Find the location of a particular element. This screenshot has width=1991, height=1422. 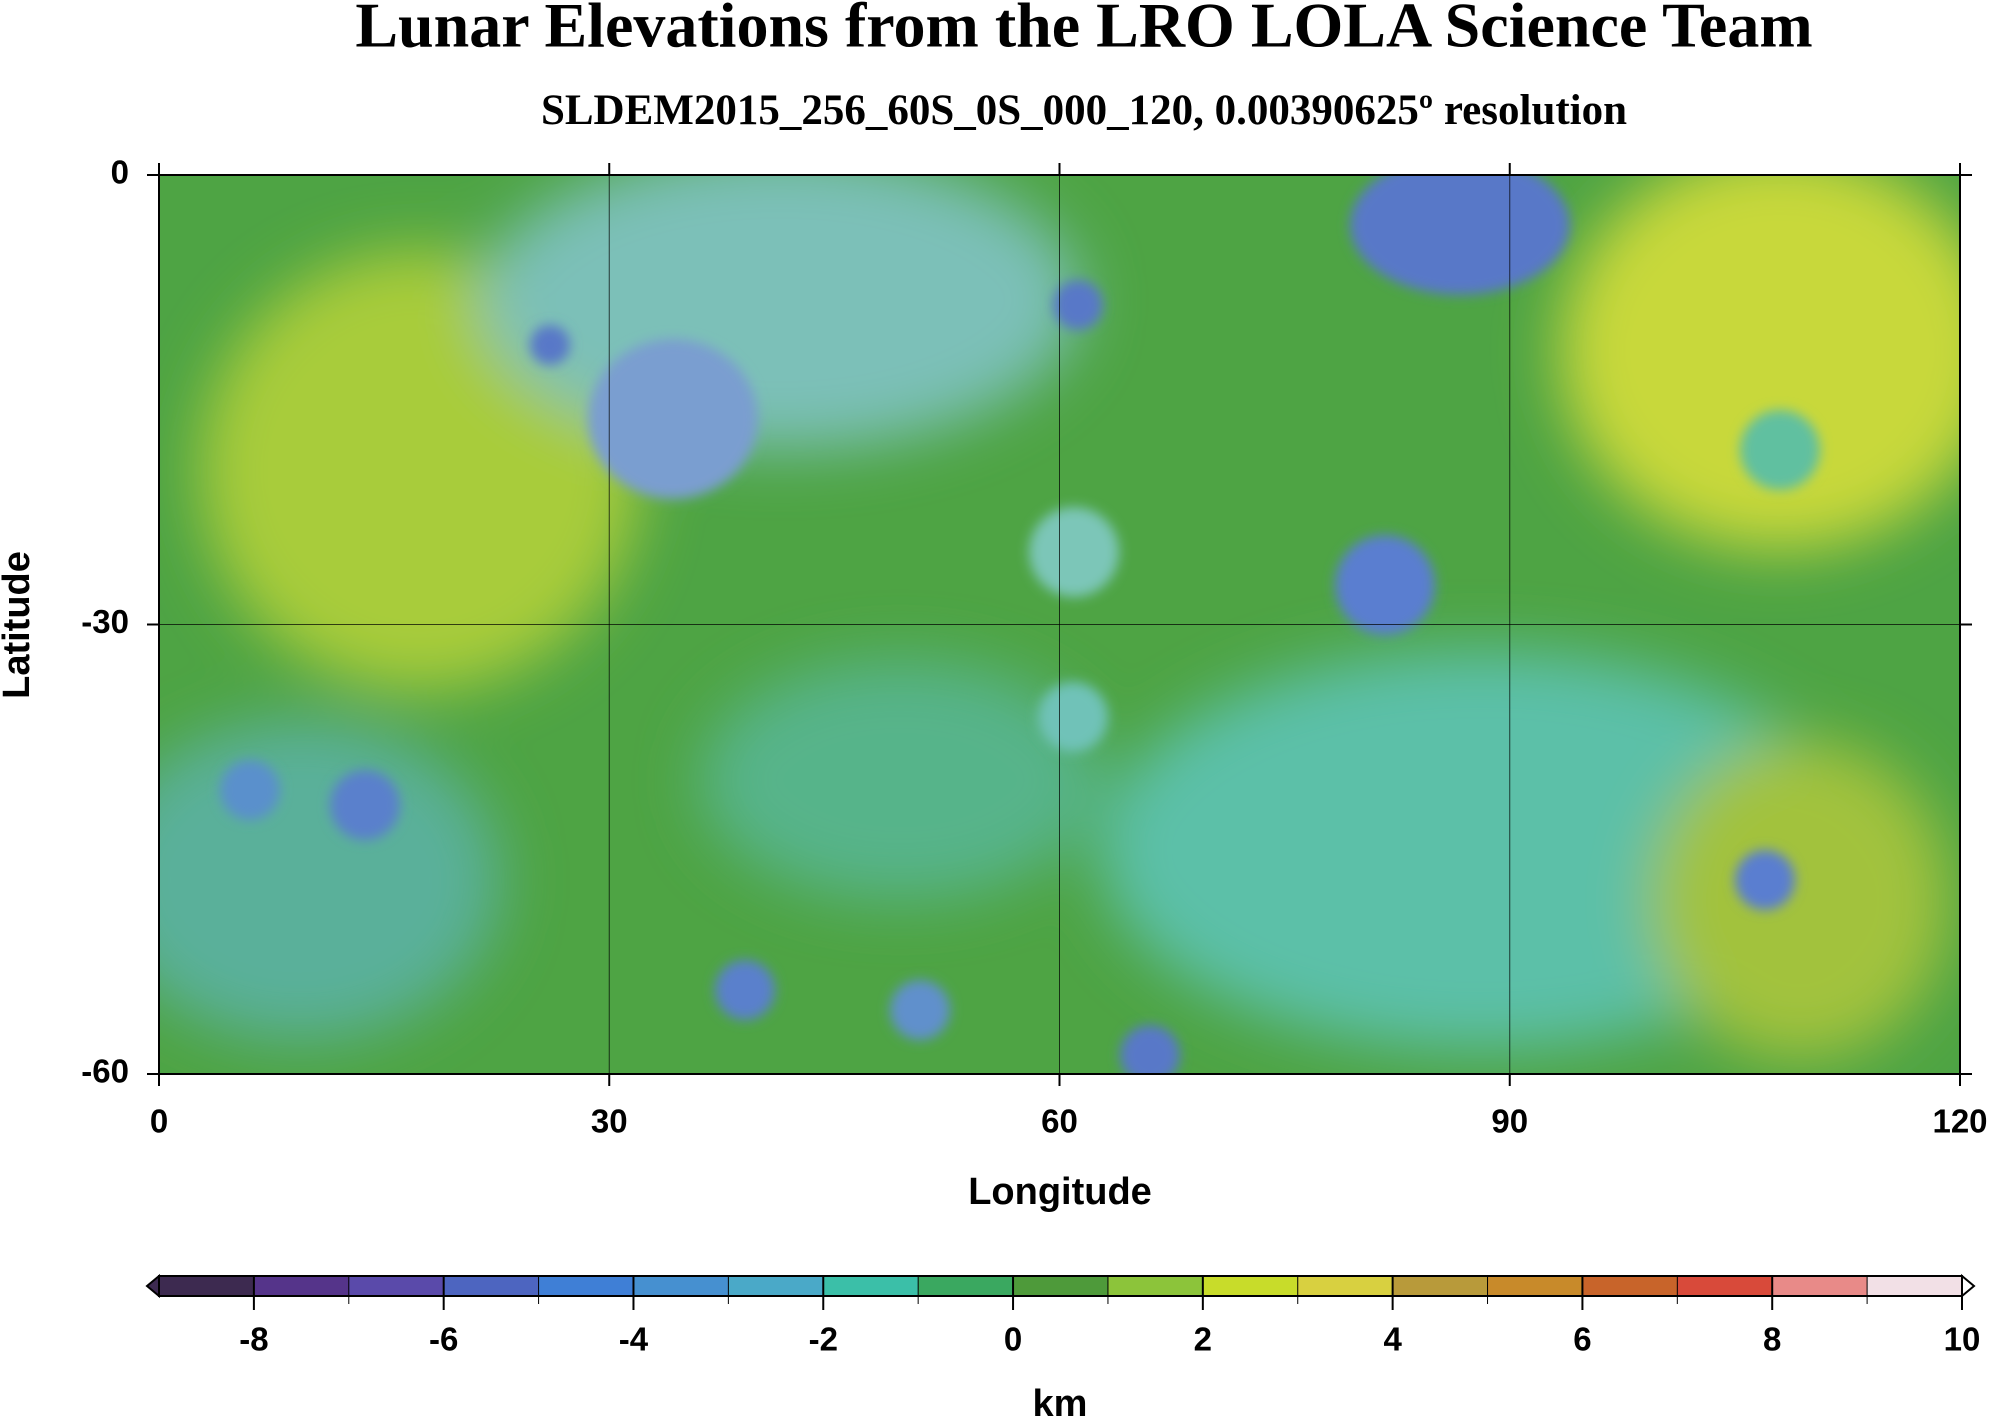

colorbar-tick-label: -8 is located at coordinates (253, 1339).